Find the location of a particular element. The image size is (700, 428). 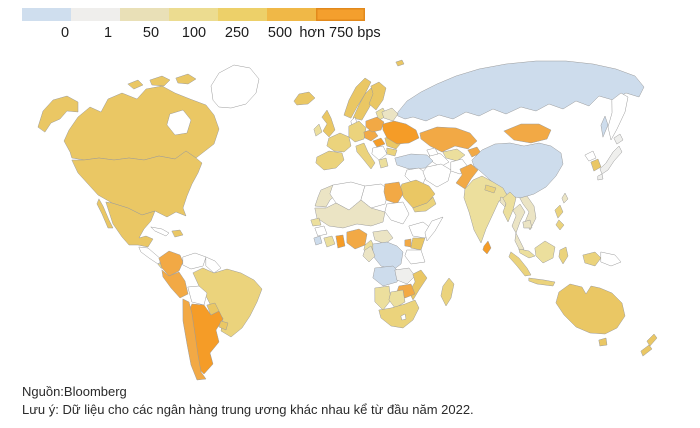

region-kazakhstan is located at coordinates (448, 139).